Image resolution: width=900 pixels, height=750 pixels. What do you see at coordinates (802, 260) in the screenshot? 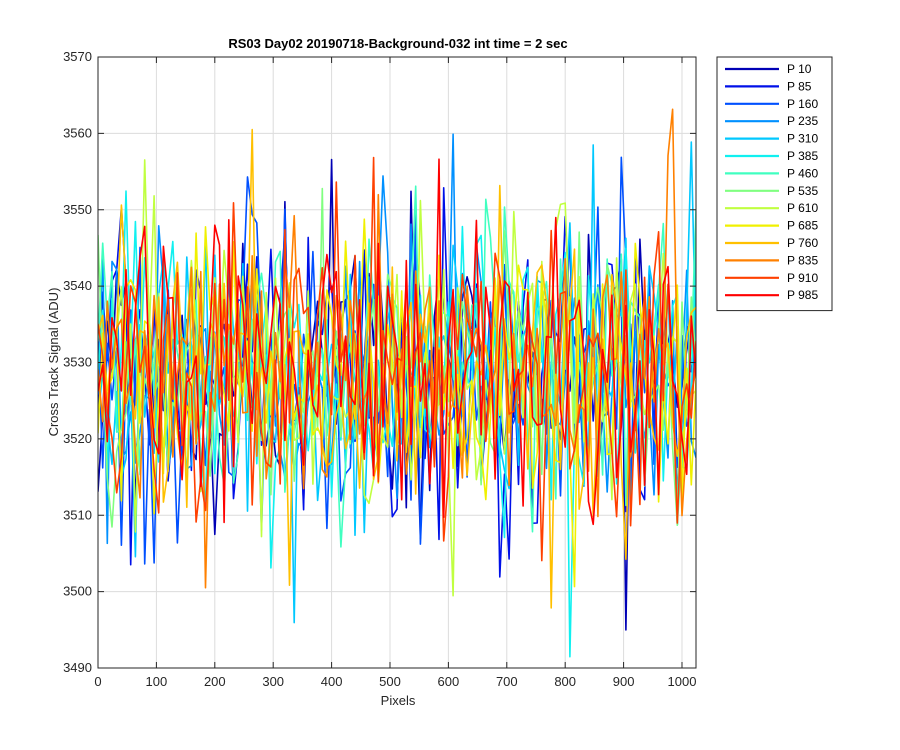
I see `legend-label: P 835` at bounding box center [802, 260].